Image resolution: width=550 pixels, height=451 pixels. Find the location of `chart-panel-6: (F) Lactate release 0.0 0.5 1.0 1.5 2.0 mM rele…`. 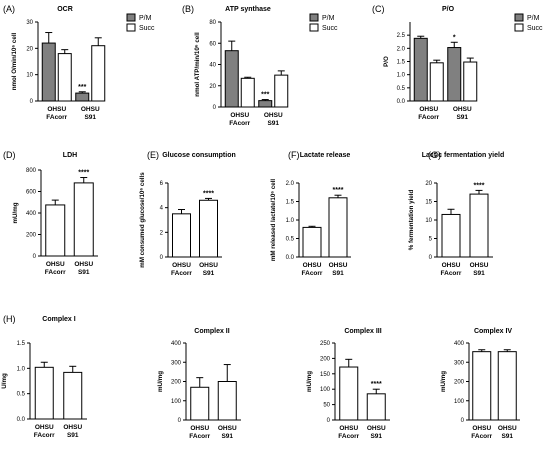

chart-panel-6: (F) Lactate release 0.0 0.5 1.0 1.5 2.0 mM rele… is located at coordinates (310, 213).